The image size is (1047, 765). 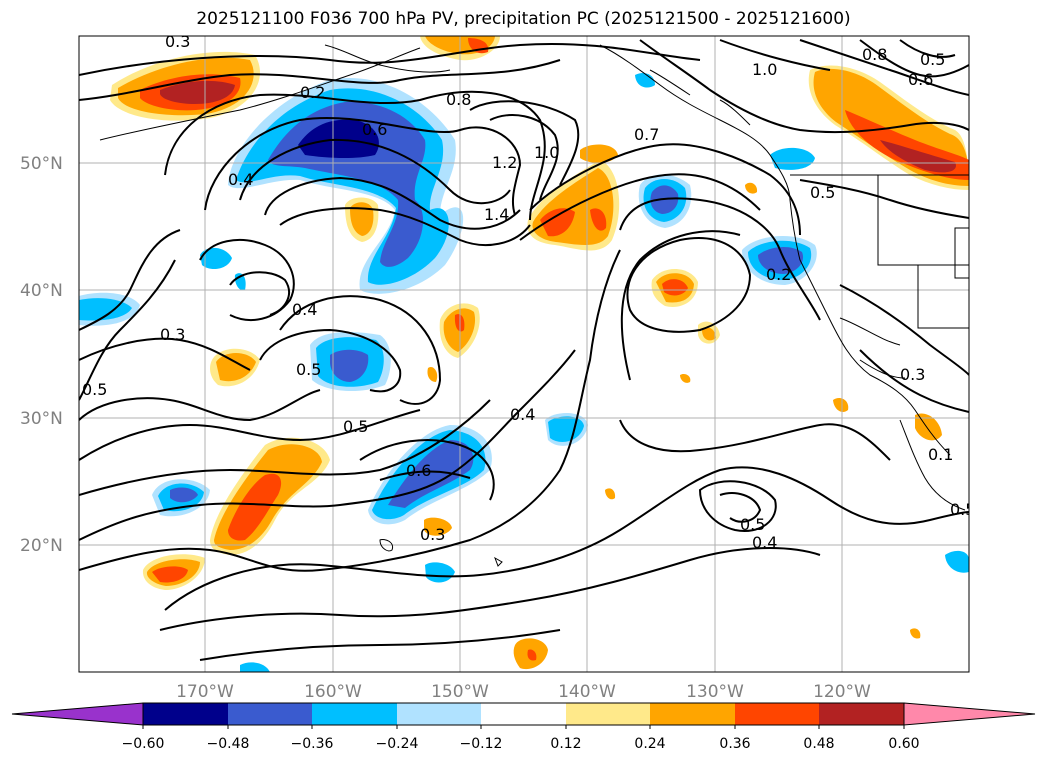 What do you see at coordinates (715, 692) in the screenshot?
I see `lon-label: 130°W` at bounding box center [715, 692].